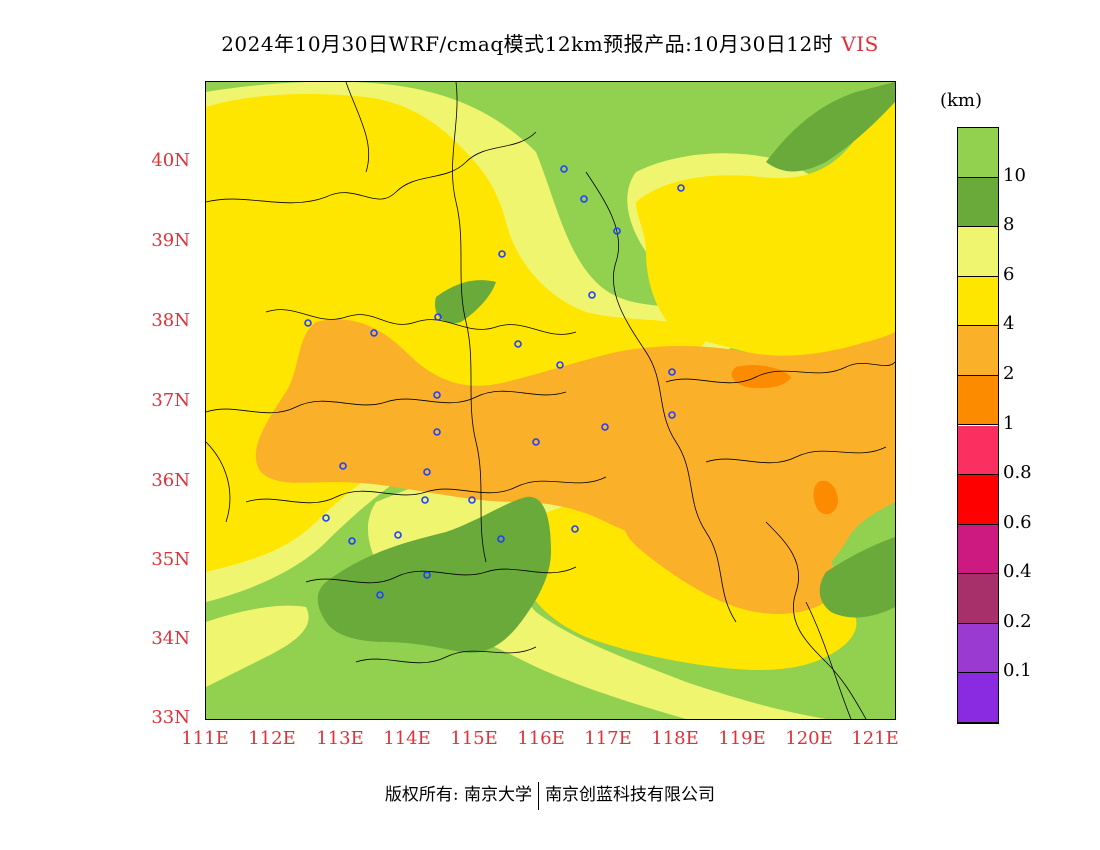  What do you see at coordinates (860, 44) in the screenshot?
I see `title-variable: VIS` at bounding box center [860, 44].